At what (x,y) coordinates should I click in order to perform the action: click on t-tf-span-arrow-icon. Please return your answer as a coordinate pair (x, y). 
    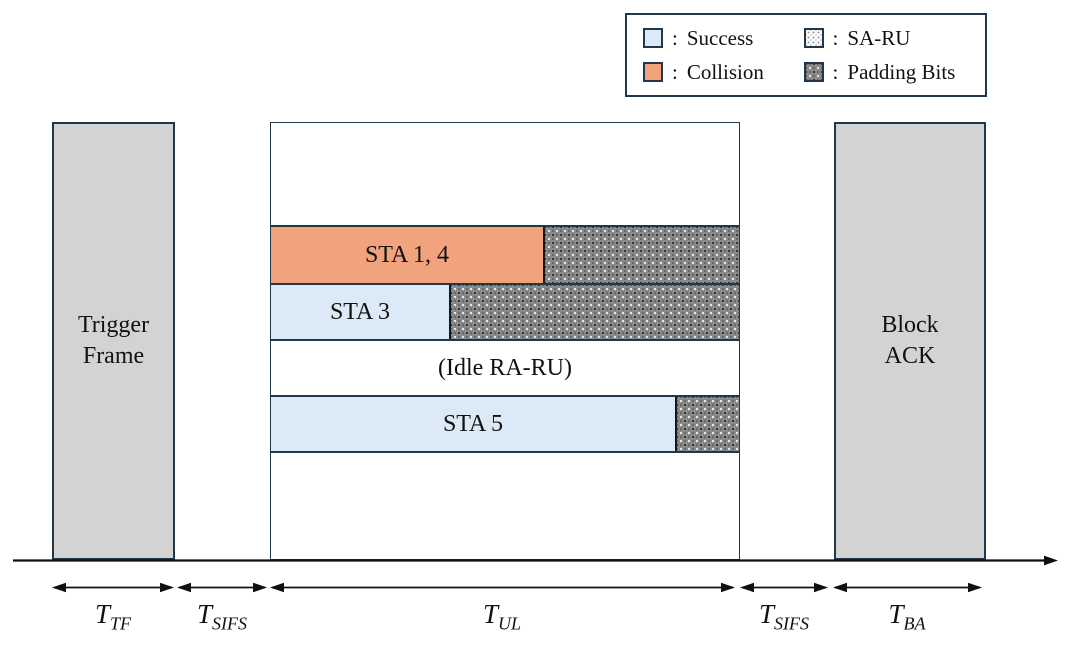
    Looking at the image, I should click on (113, 587).